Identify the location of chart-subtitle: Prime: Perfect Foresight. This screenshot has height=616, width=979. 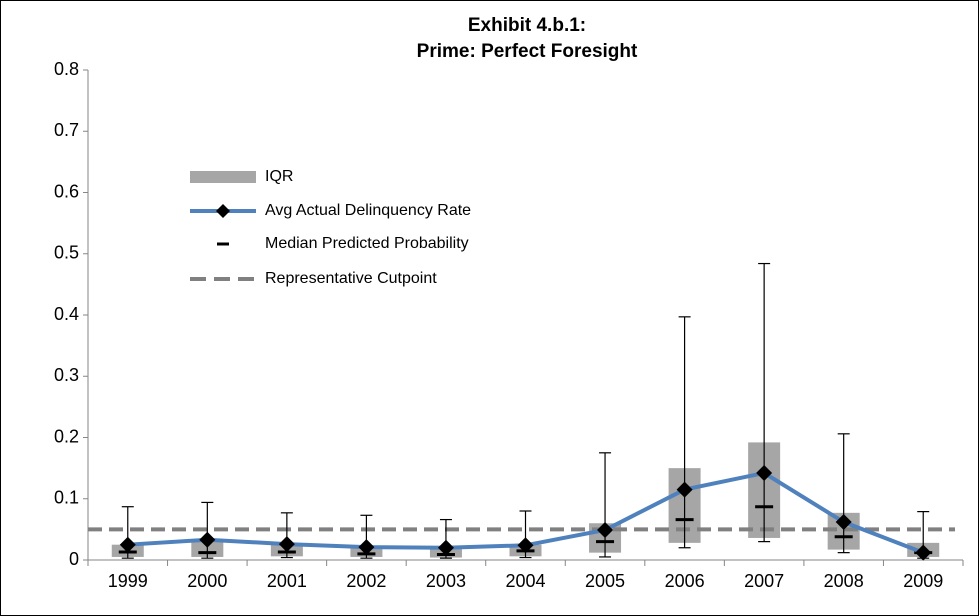
(527, 51).